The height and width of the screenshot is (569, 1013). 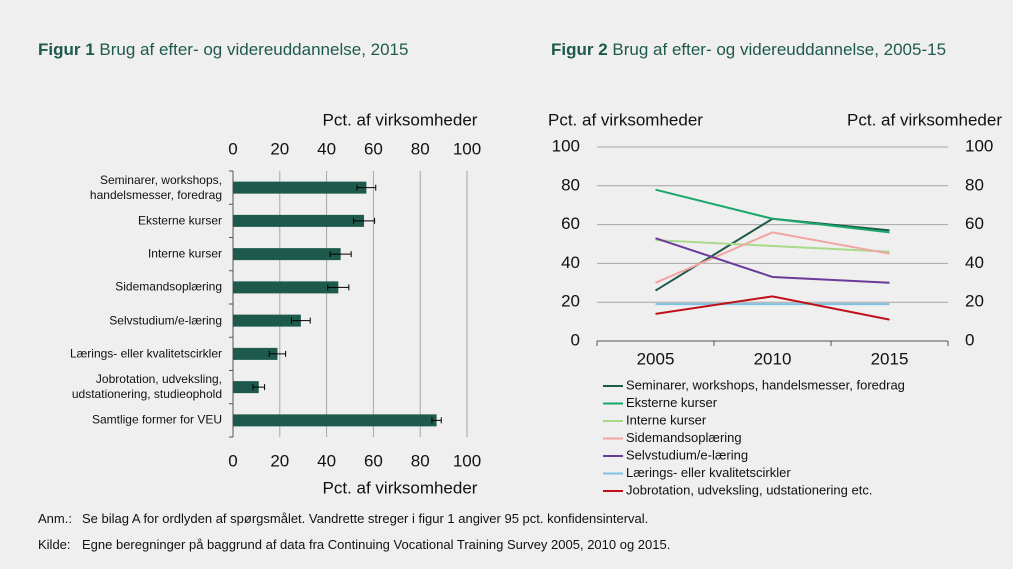 I want to click on y-tick-label: 60, so click(x=570, y=223).